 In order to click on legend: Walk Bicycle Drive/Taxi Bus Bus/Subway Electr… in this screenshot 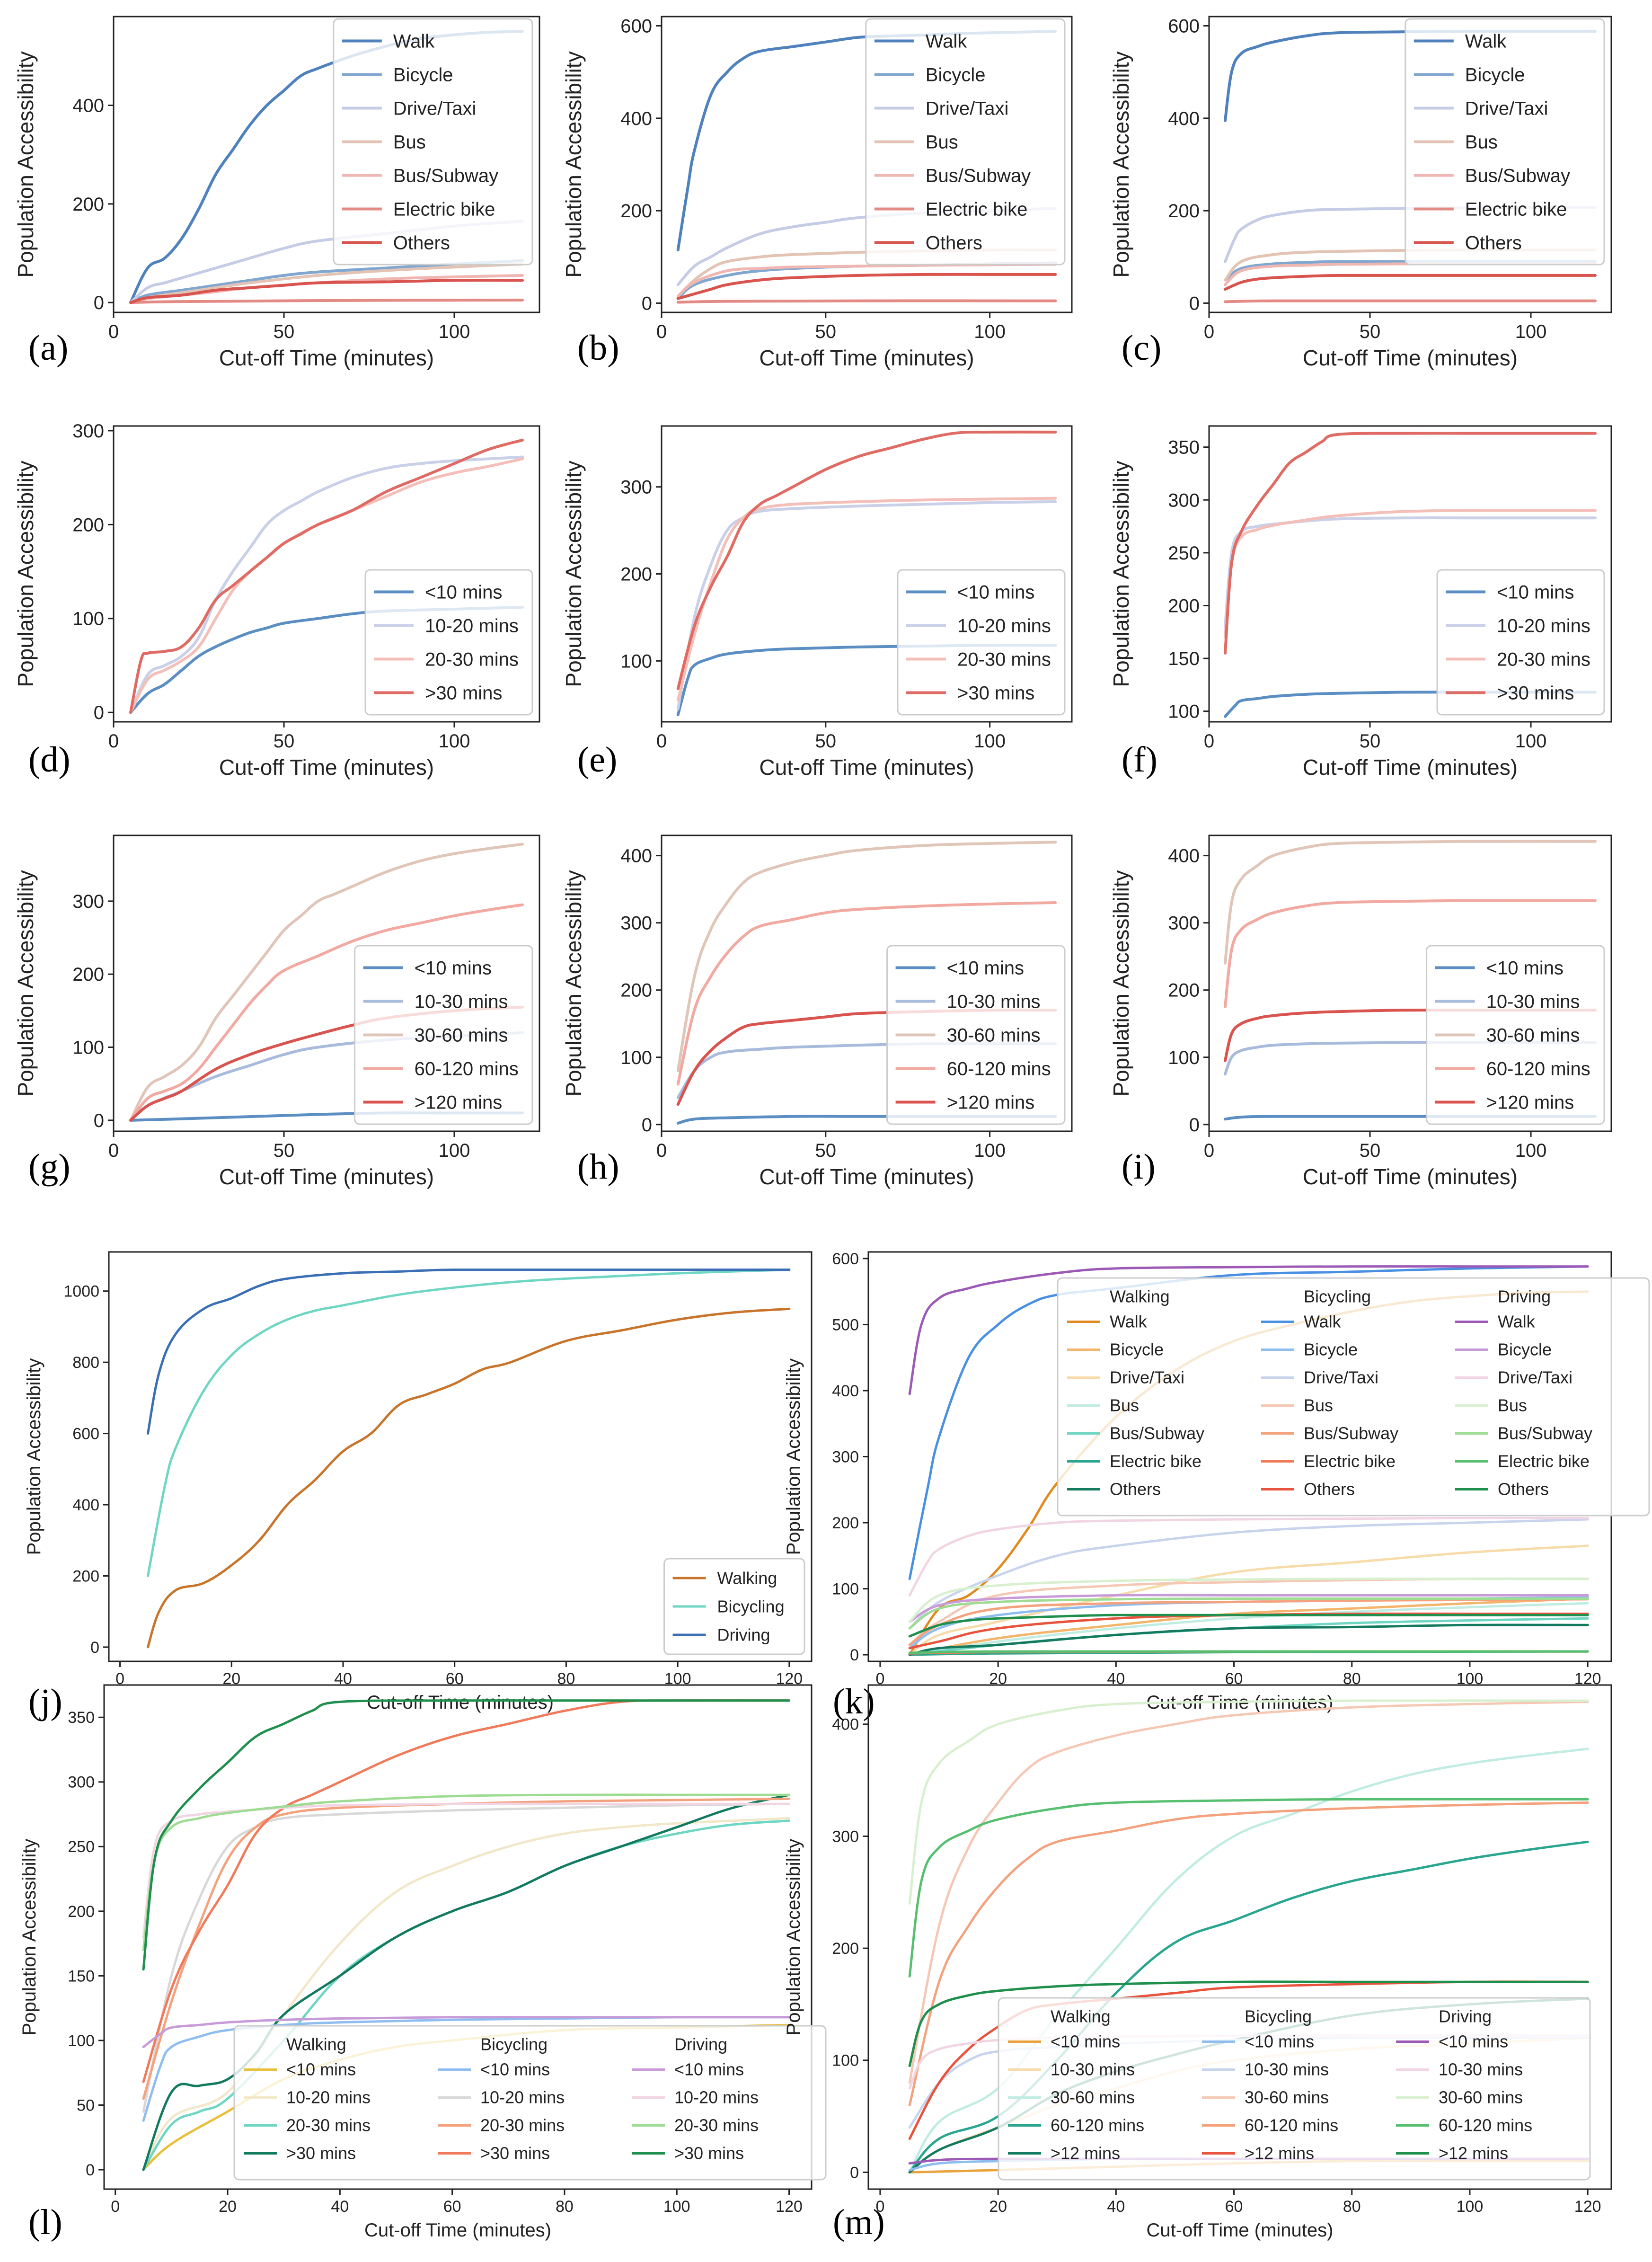, I will do `click(433, 142)`.